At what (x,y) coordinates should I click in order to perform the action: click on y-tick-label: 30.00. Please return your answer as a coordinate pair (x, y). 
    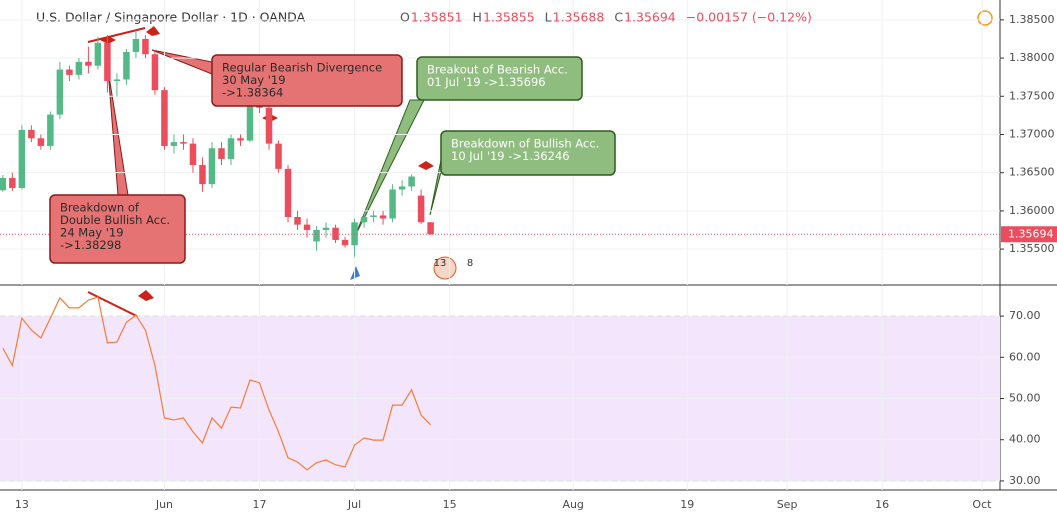
    Looking at the image, I should click on (1025, 480).